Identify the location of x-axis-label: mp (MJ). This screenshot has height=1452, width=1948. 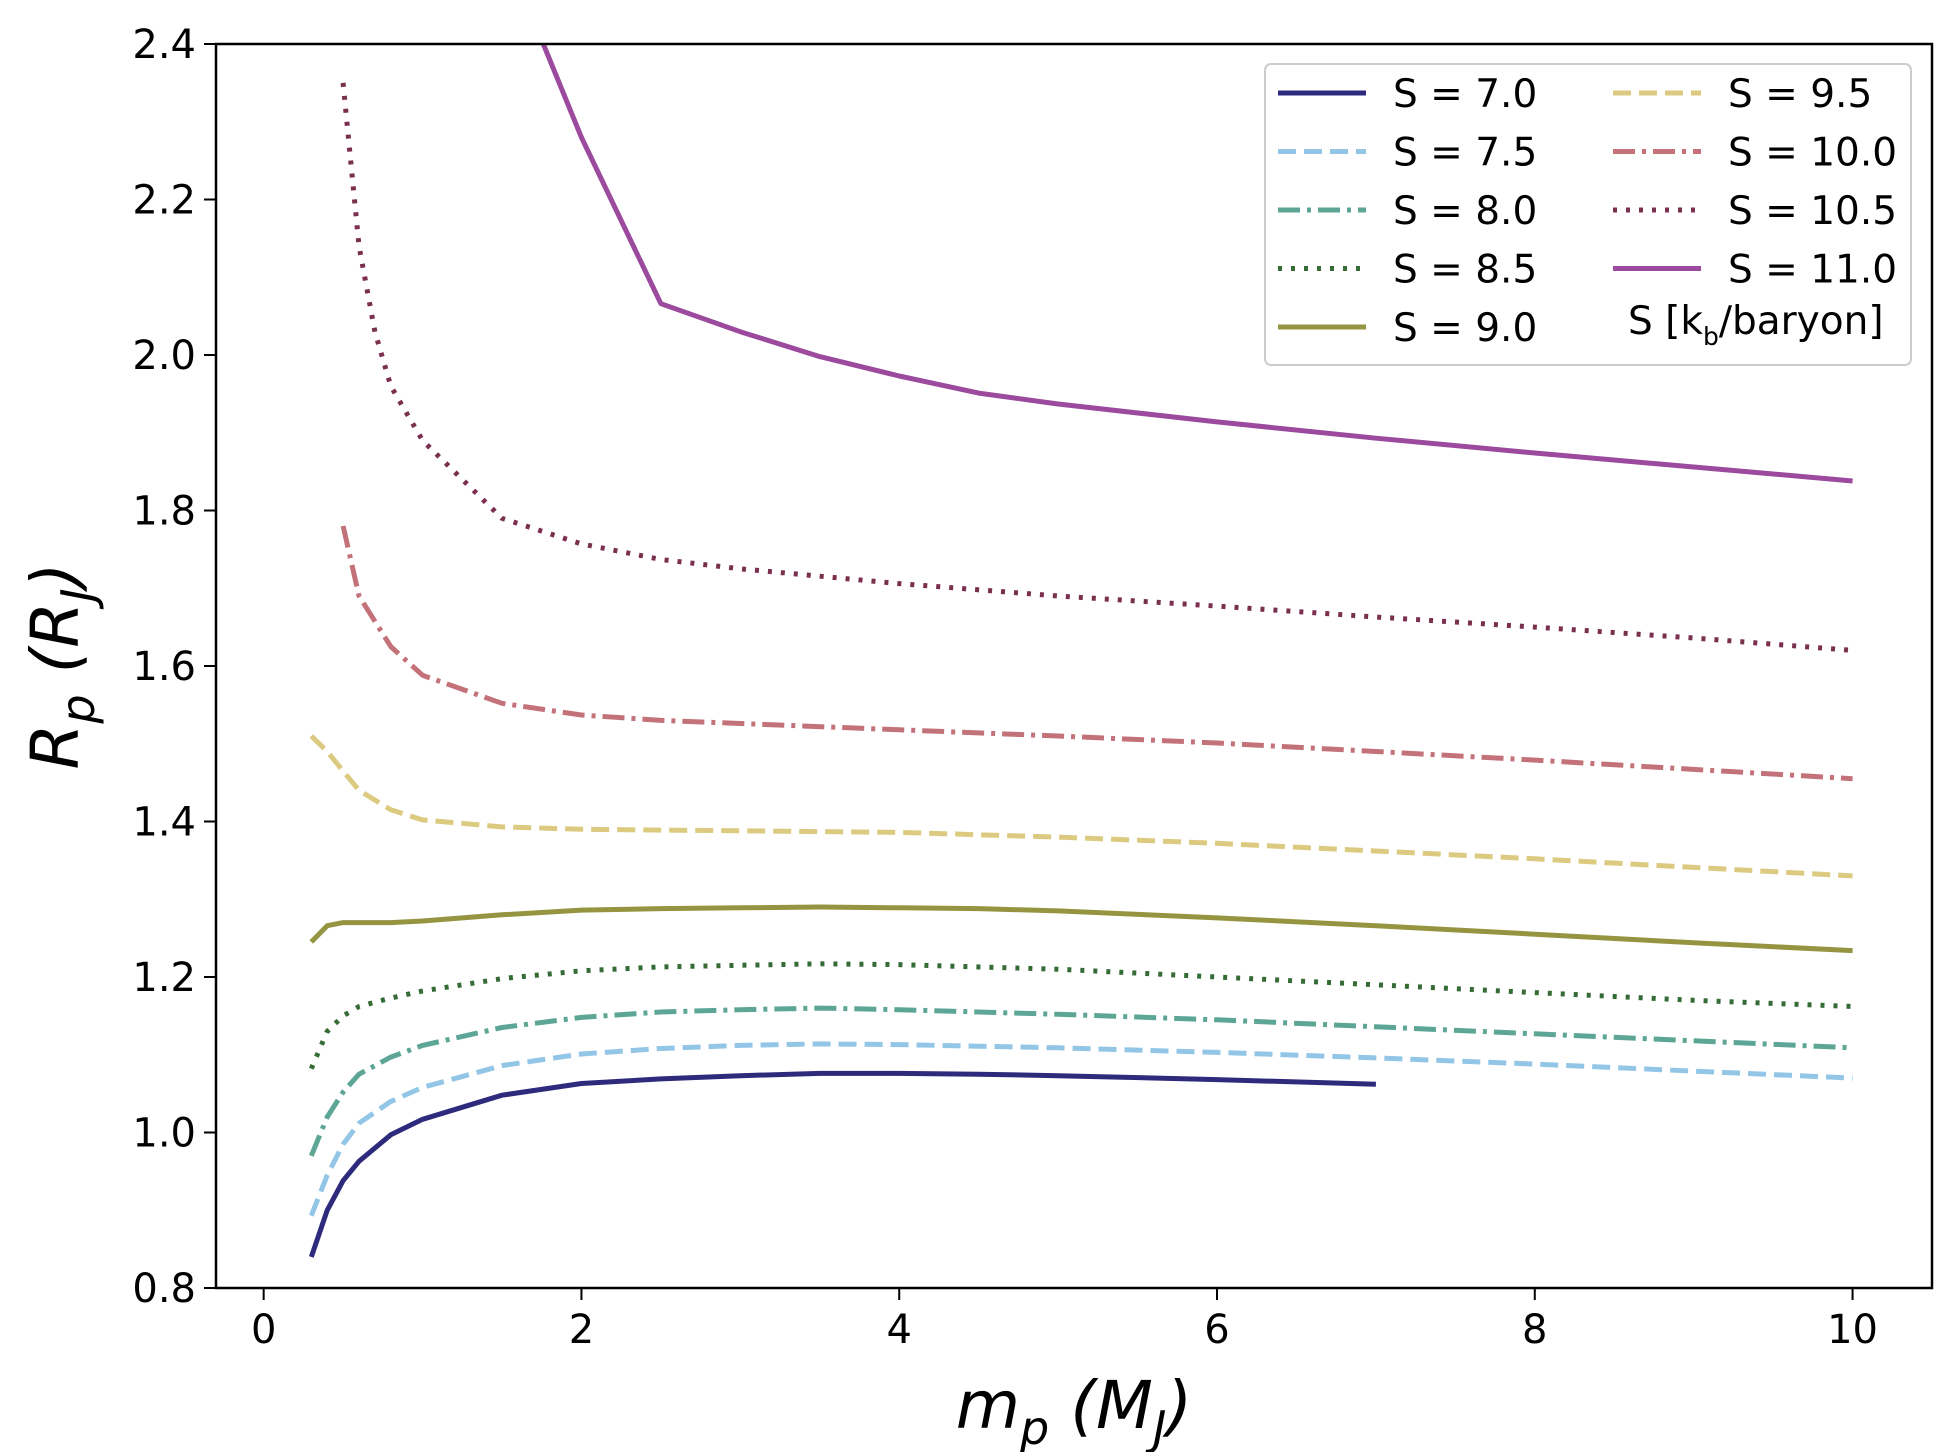
(1074, 1409).